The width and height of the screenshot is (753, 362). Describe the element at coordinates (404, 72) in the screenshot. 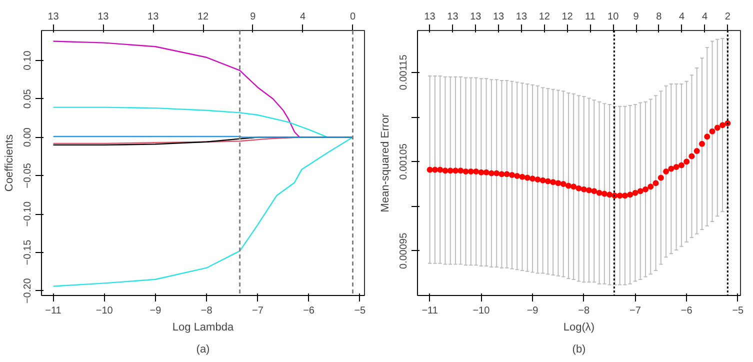

I see `y-tick-label: 0.00115` at that location.